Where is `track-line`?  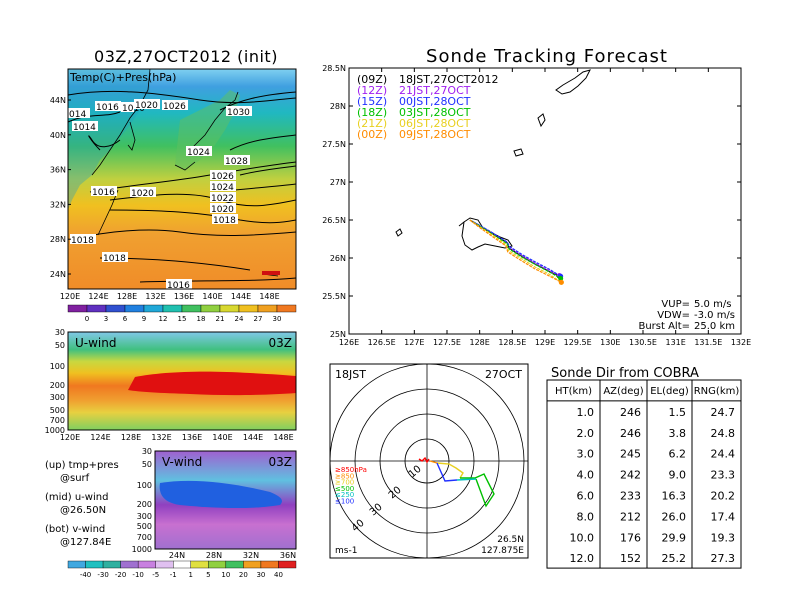 track-line is located at coordinates (515, 251).